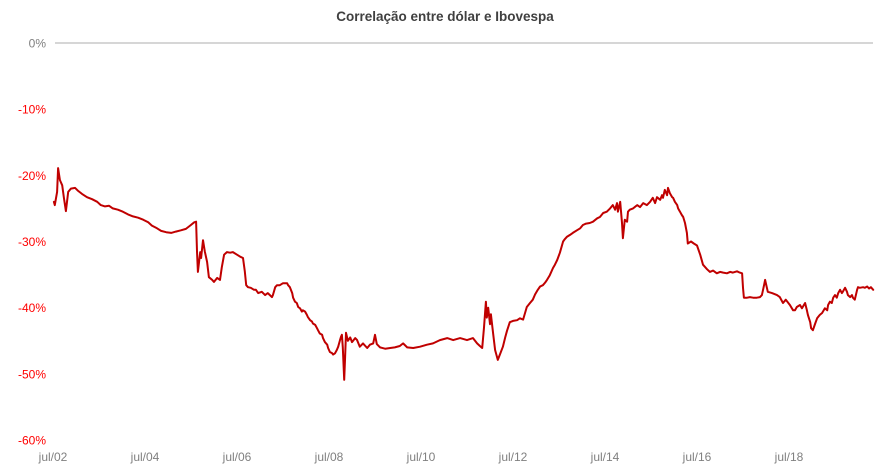 The image size is (885, 474). I want to click on chart-title: Correlação entre dólar e Ibovespa, so click(445, 16).